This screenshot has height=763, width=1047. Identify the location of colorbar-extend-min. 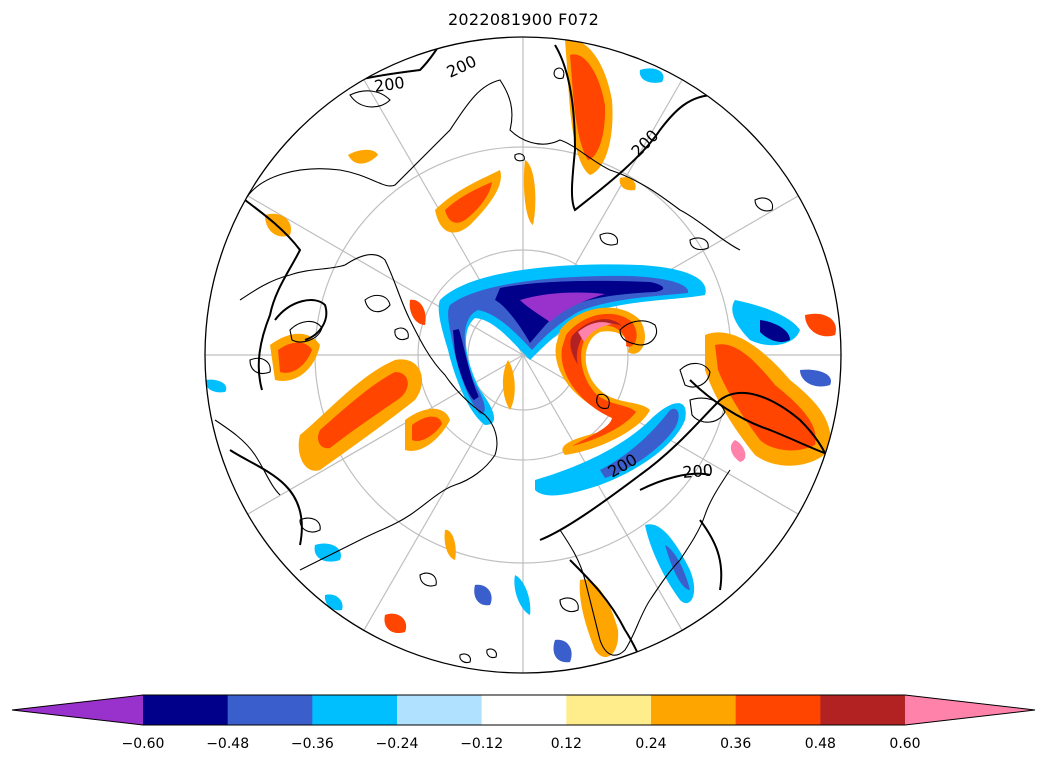
(77, 710).